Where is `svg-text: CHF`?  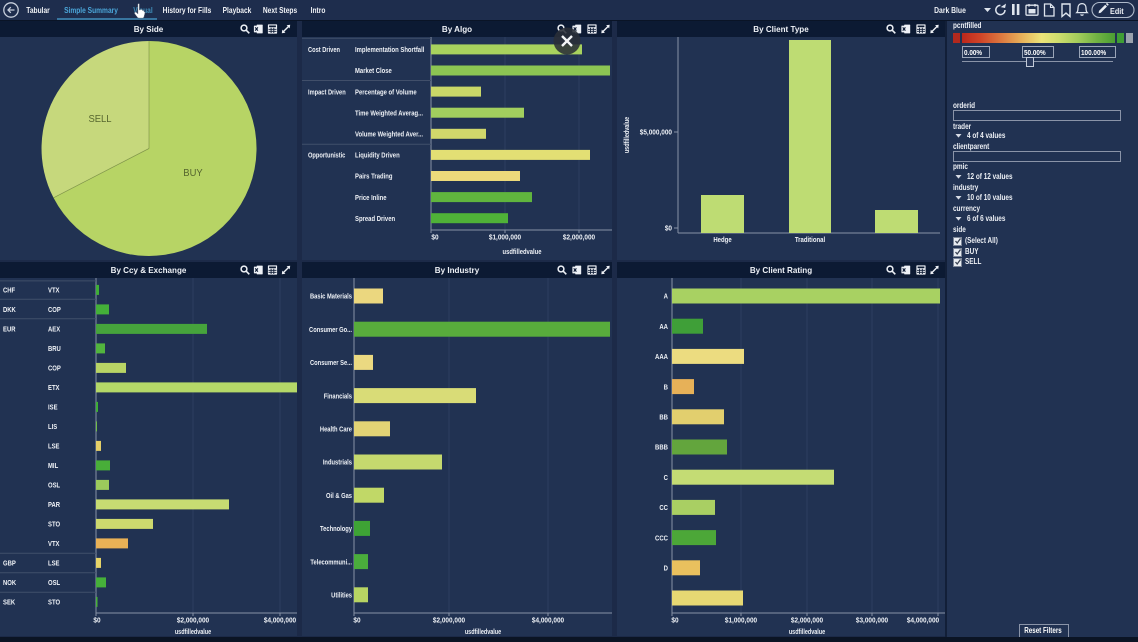
svg-text: CHF is located at coordinates (9, 291).